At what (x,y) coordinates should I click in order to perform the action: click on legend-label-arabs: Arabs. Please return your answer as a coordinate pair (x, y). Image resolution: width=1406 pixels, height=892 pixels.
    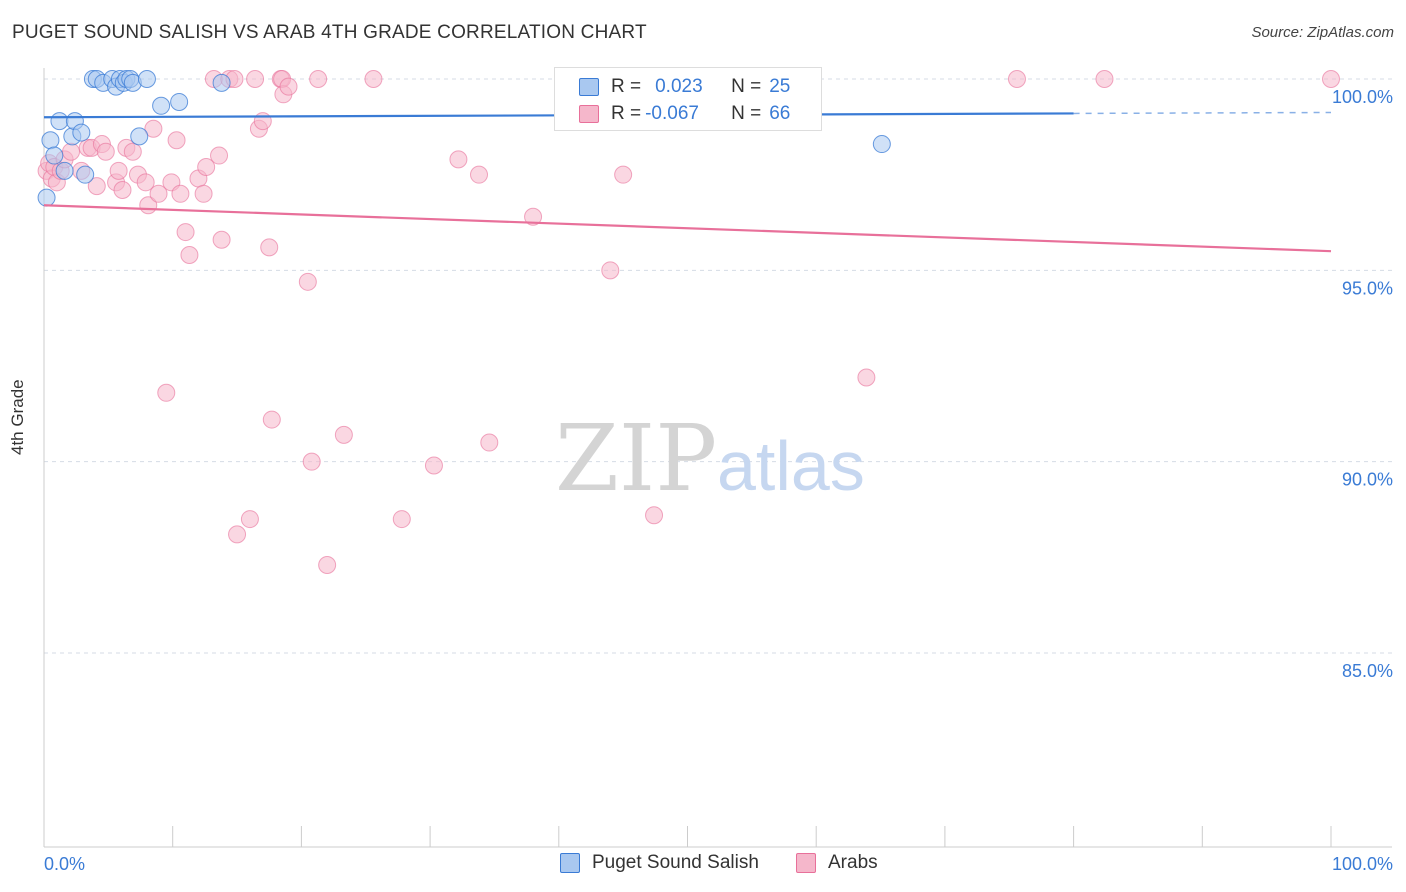
    Looking at the image, I should click on (853, 862).